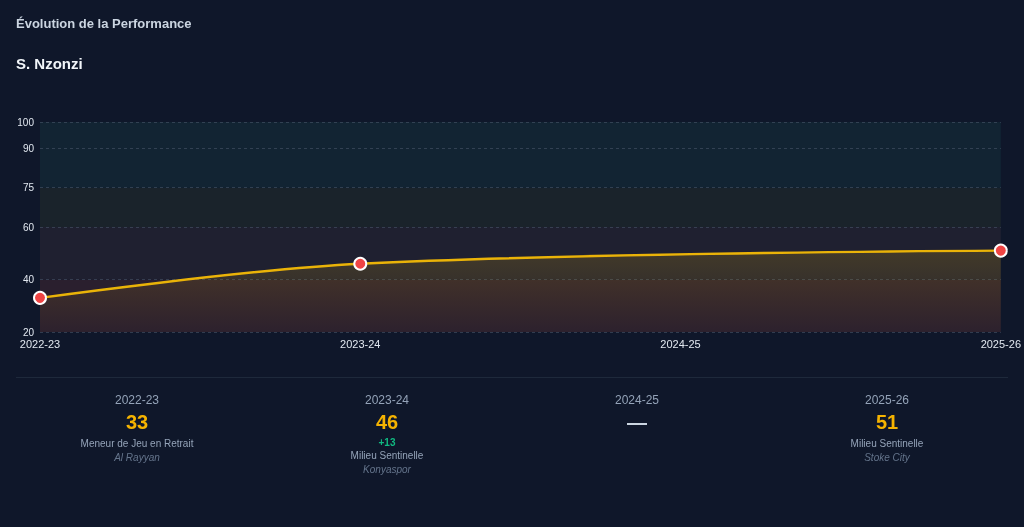 The image size is (1024, 527). Describe the element at coordinates (360, 343) in the screenshot. I see `x-tick-label: 2023-24` at that location.